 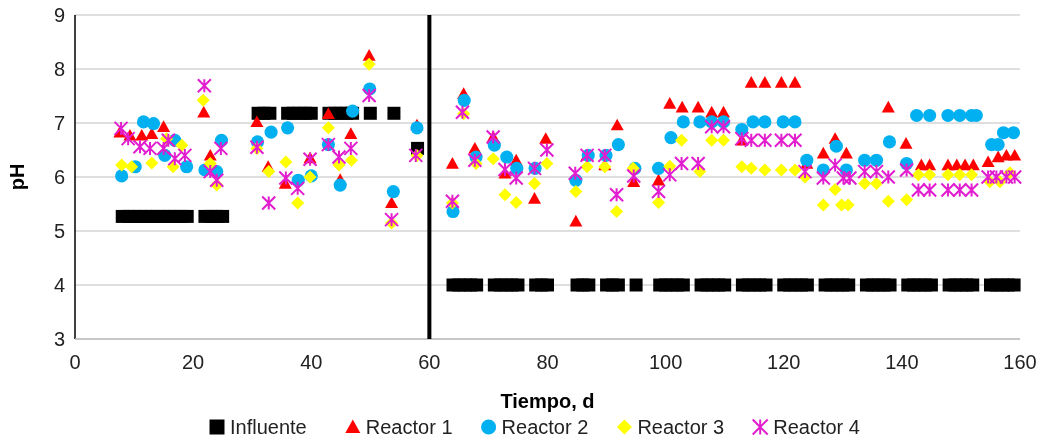 I want to click on y-tick-label: 9, so click(x=59, y=15).